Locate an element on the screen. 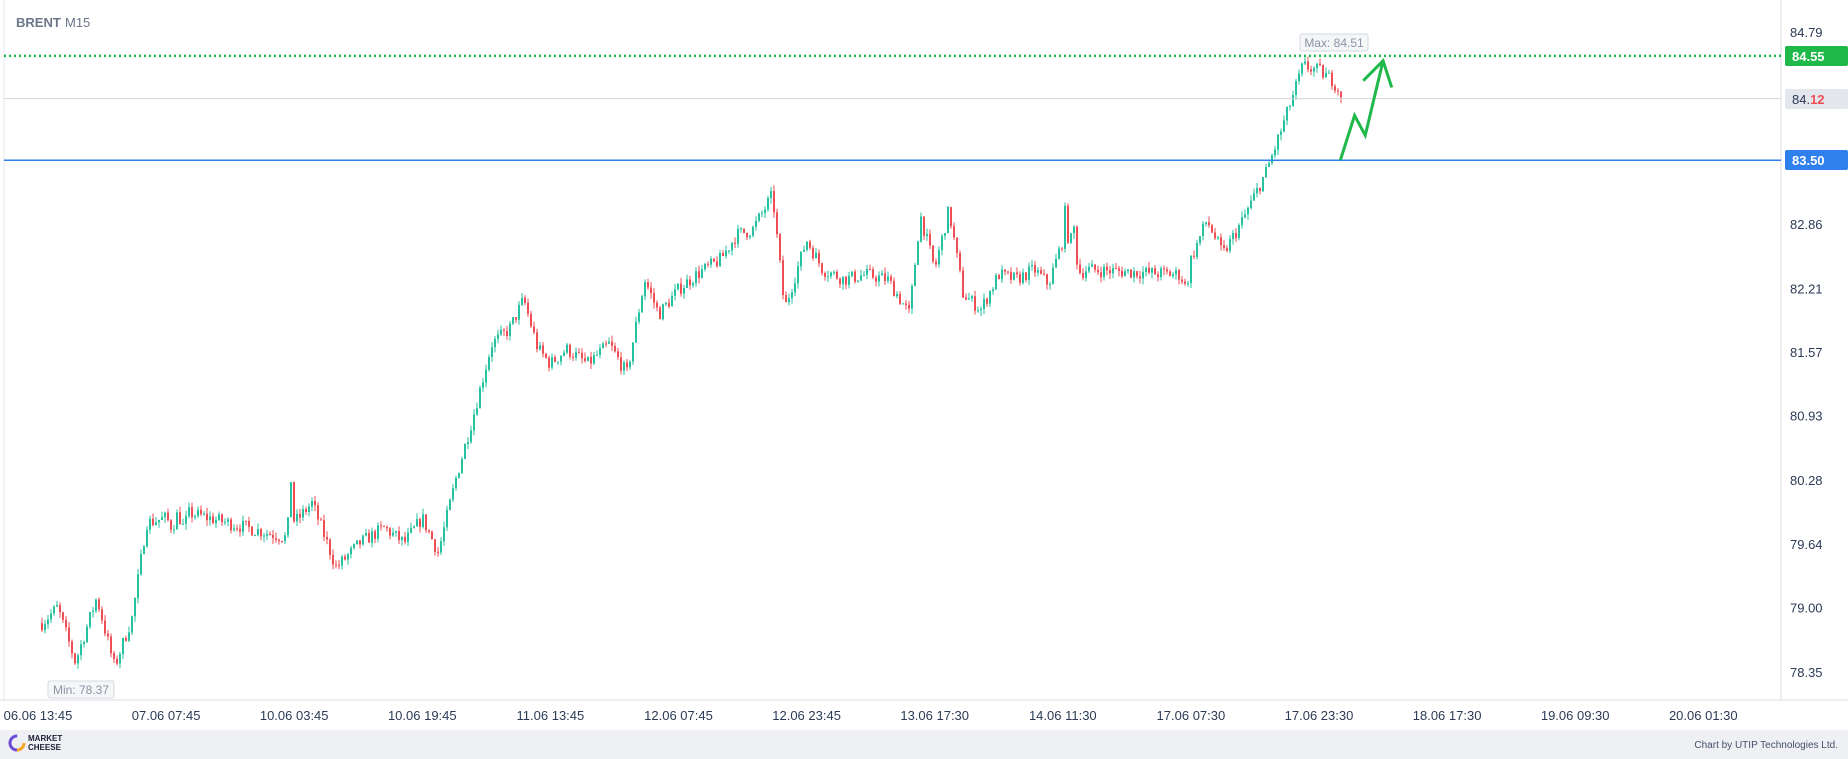  min-tag: Min: 78.37 is located at coordinates (81, 689).